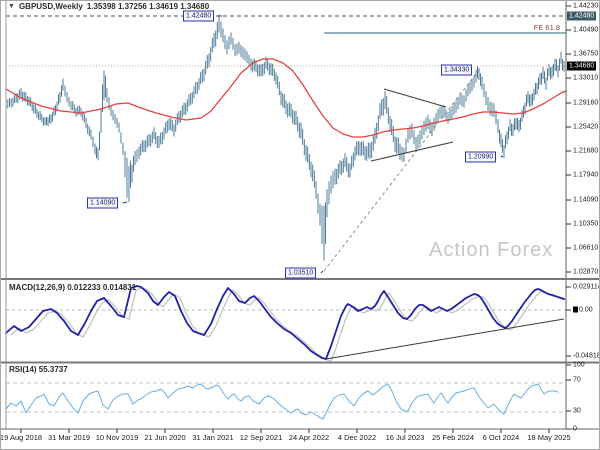 This screenshot has height=450, width=600. Describe the element at coordinates (546, 27) in the screenshot. I see `fibonacci-extension-label: FE 61.8` at that location.